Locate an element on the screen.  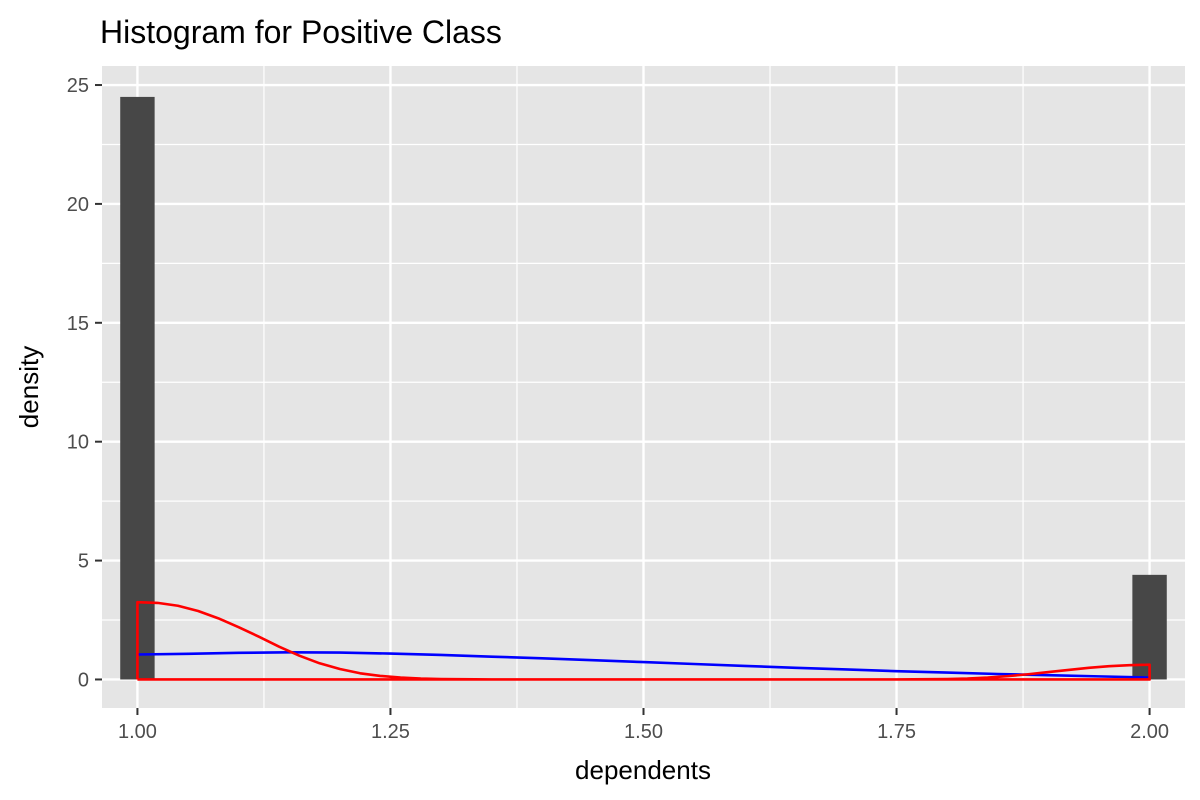
y-tick-label: 10 is located at coordinates (78, 443).